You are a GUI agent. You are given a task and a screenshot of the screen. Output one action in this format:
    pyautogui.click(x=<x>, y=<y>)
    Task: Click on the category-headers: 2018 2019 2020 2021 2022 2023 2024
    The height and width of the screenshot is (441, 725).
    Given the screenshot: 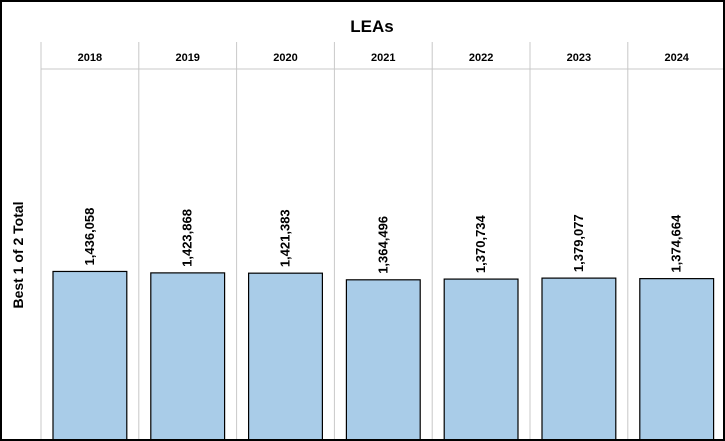 What is the action you would take?
    pyautogui.click(x=384, y=58)
    